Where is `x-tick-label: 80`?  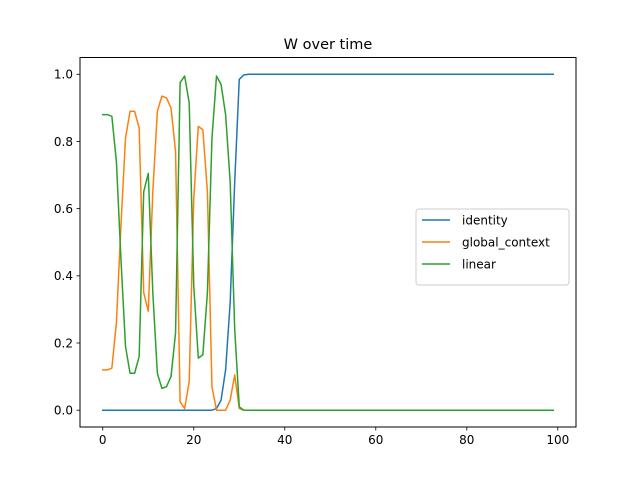
x-tick-label: 80 is located at coordinates (466, 440).